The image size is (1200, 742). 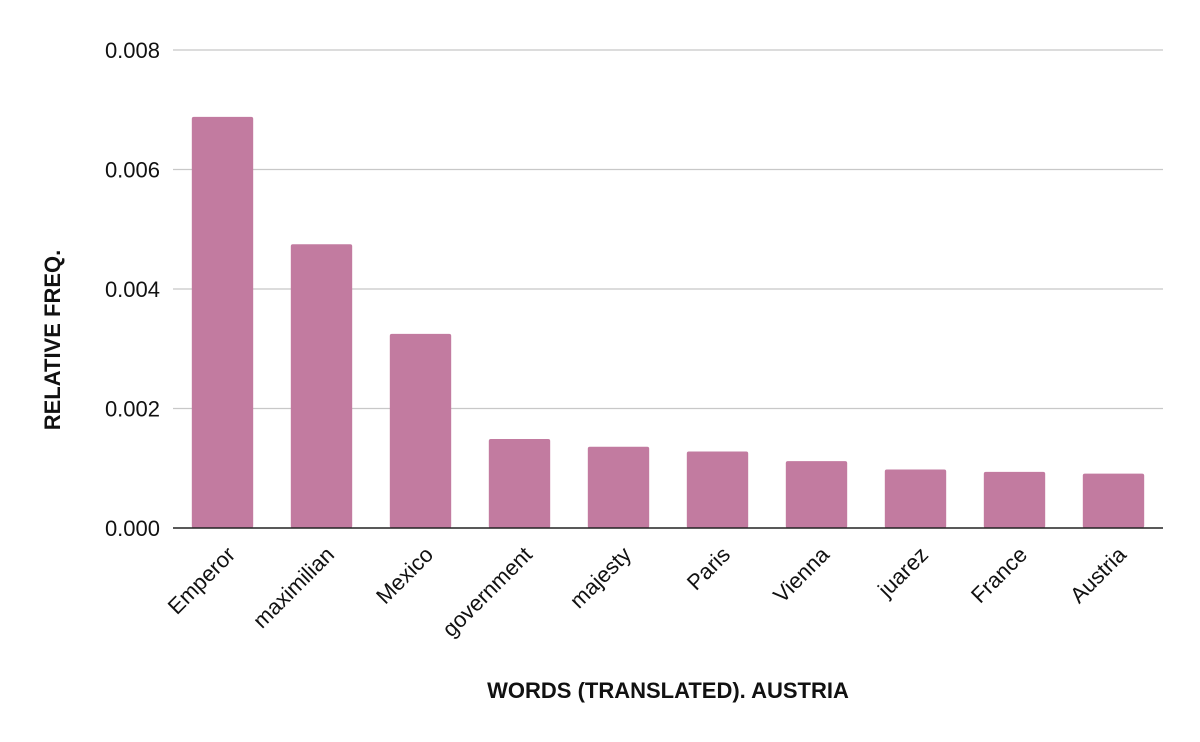 What do you see at coordinates (816, 494) in the screenshot?
I see `bar-vienna` at bounding box center [816, 494].